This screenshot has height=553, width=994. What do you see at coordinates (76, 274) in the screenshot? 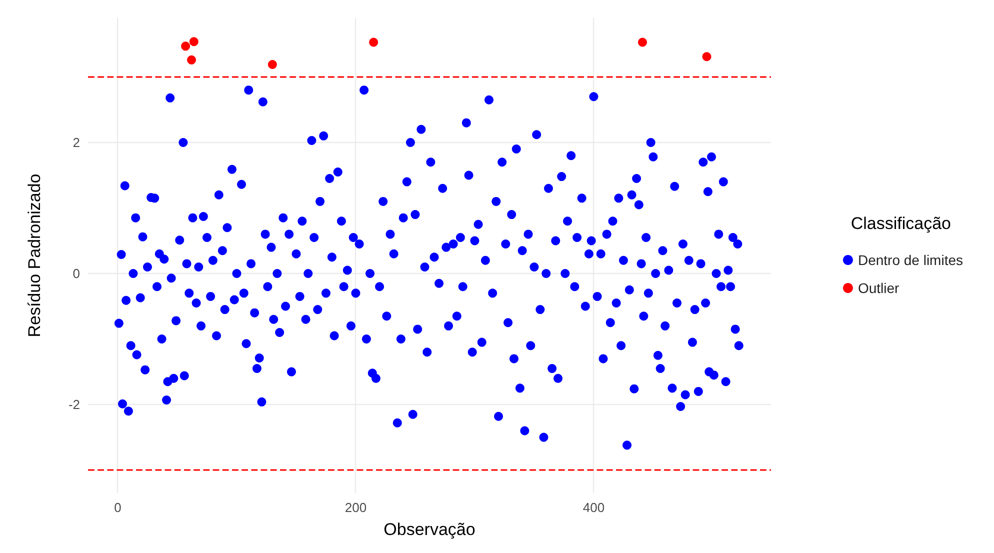
I see `y-tick-label: 0` at bounding box center [76, 274].